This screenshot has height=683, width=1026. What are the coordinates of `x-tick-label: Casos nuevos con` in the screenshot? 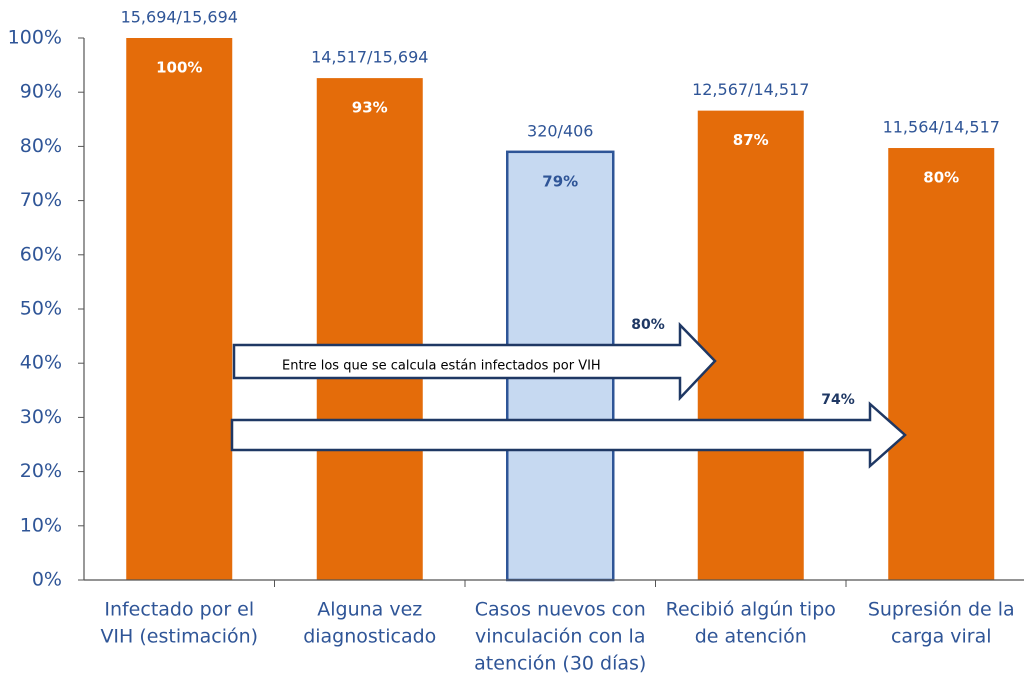 It's located at (560, 610).